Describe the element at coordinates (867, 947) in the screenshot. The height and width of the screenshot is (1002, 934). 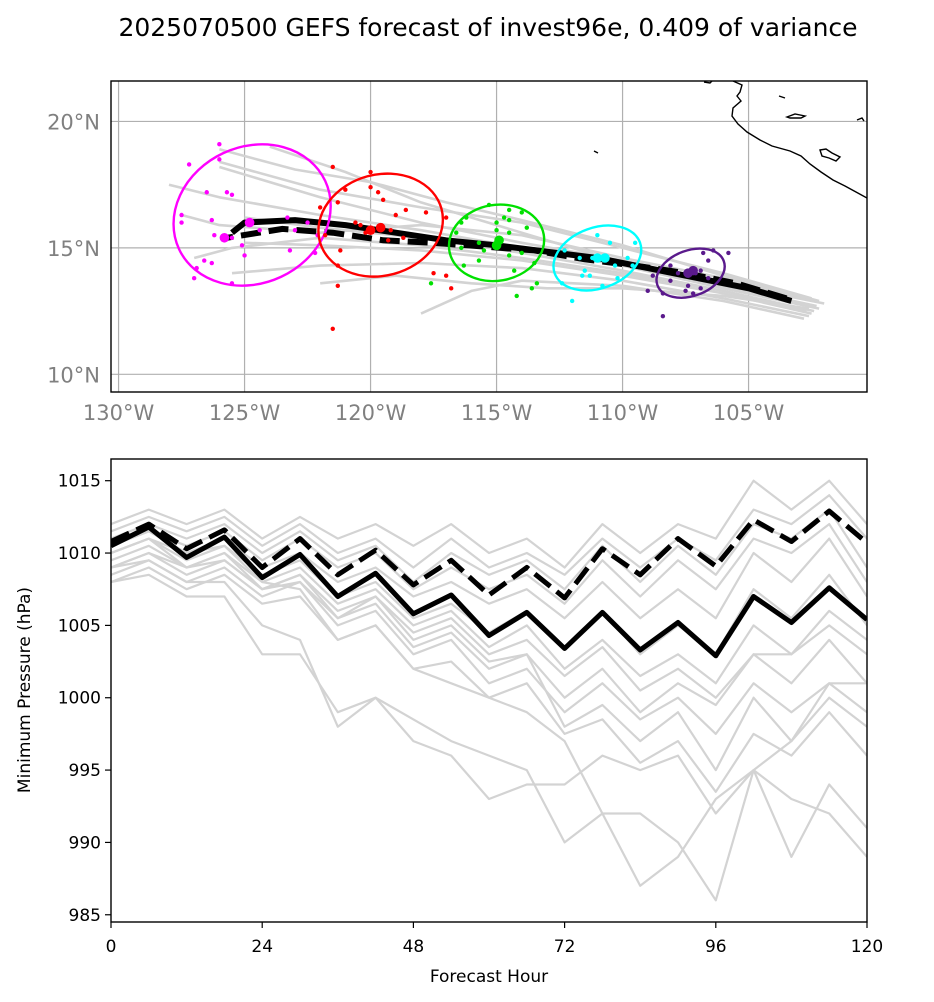
I see `x-tick-label: 120` at that location.